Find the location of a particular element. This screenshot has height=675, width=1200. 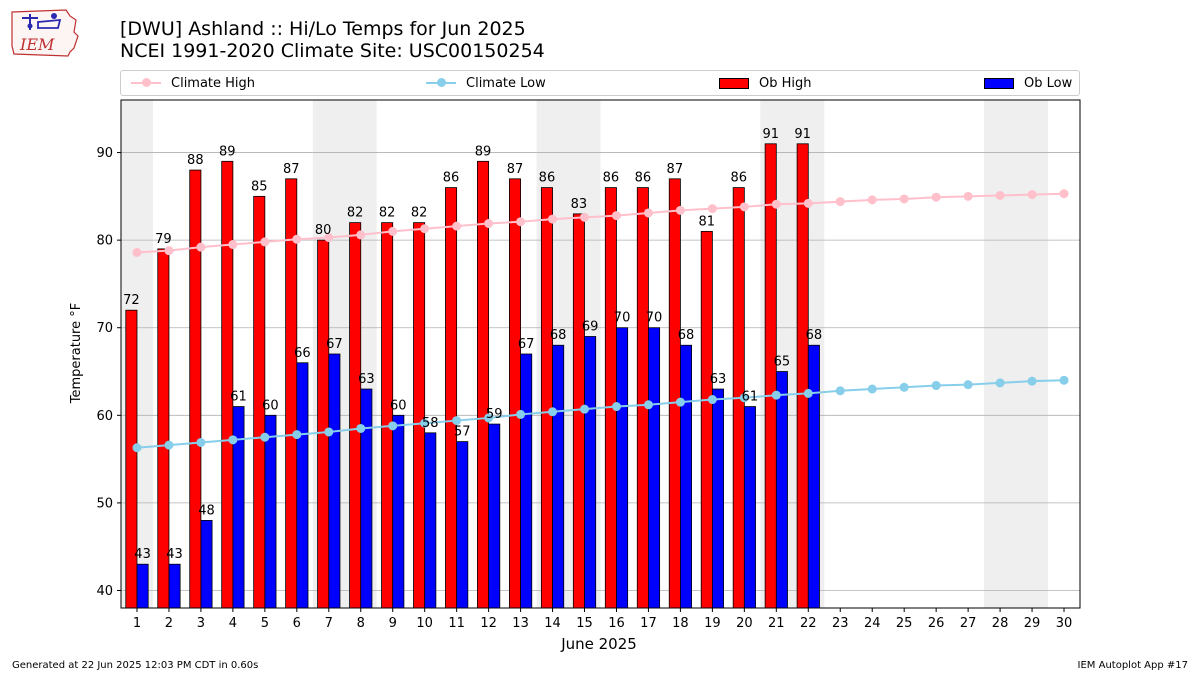

ob-high-value-label: 81 is located at coordinates (707, 221).